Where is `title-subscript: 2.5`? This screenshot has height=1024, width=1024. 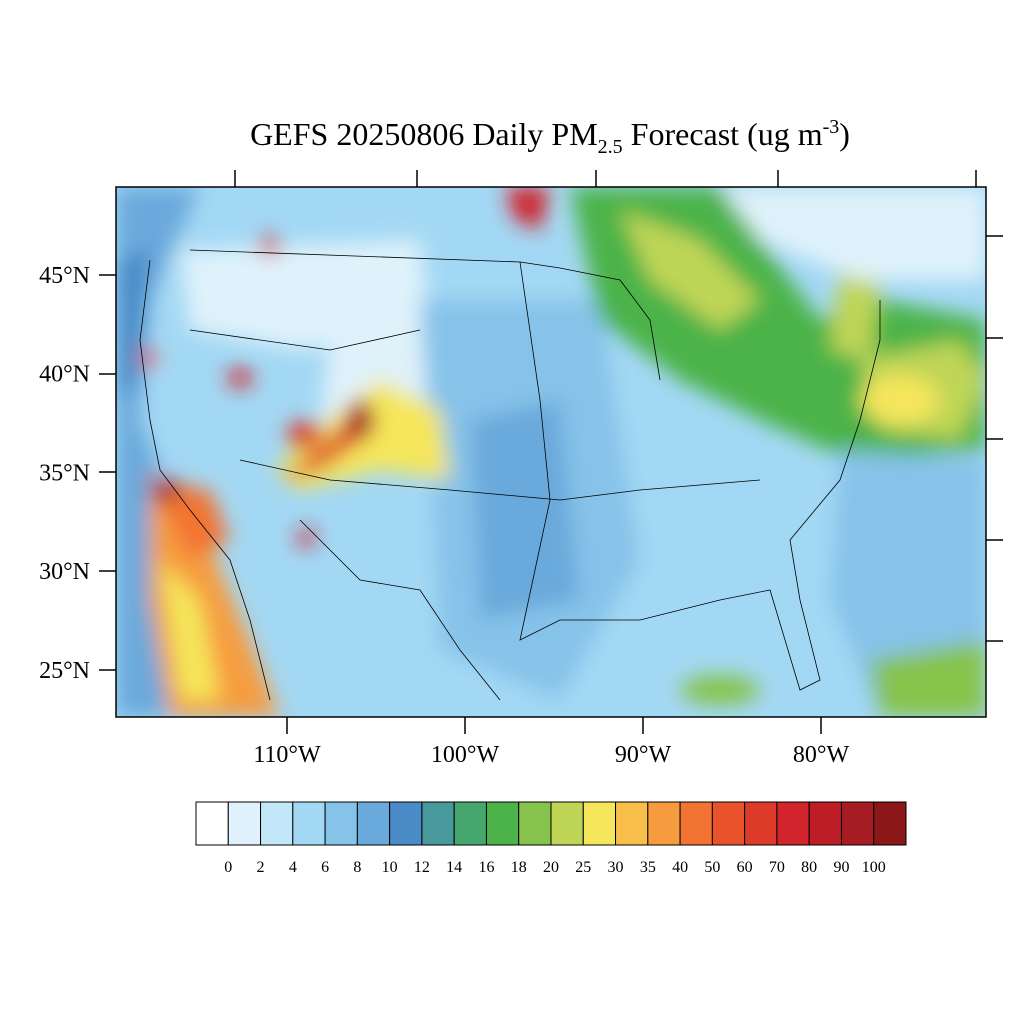 title-subscript: 2.5 is located at coordinates (610, 147).